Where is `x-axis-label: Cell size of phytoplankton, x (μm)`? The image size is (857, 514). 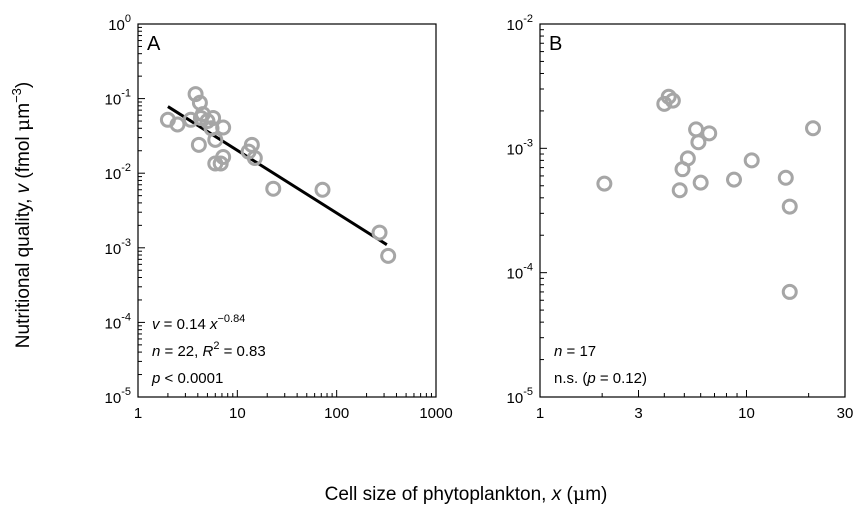 x-axis-label: Cell size of phytoplankton, x (μm) is located at coordinates (466, 494).